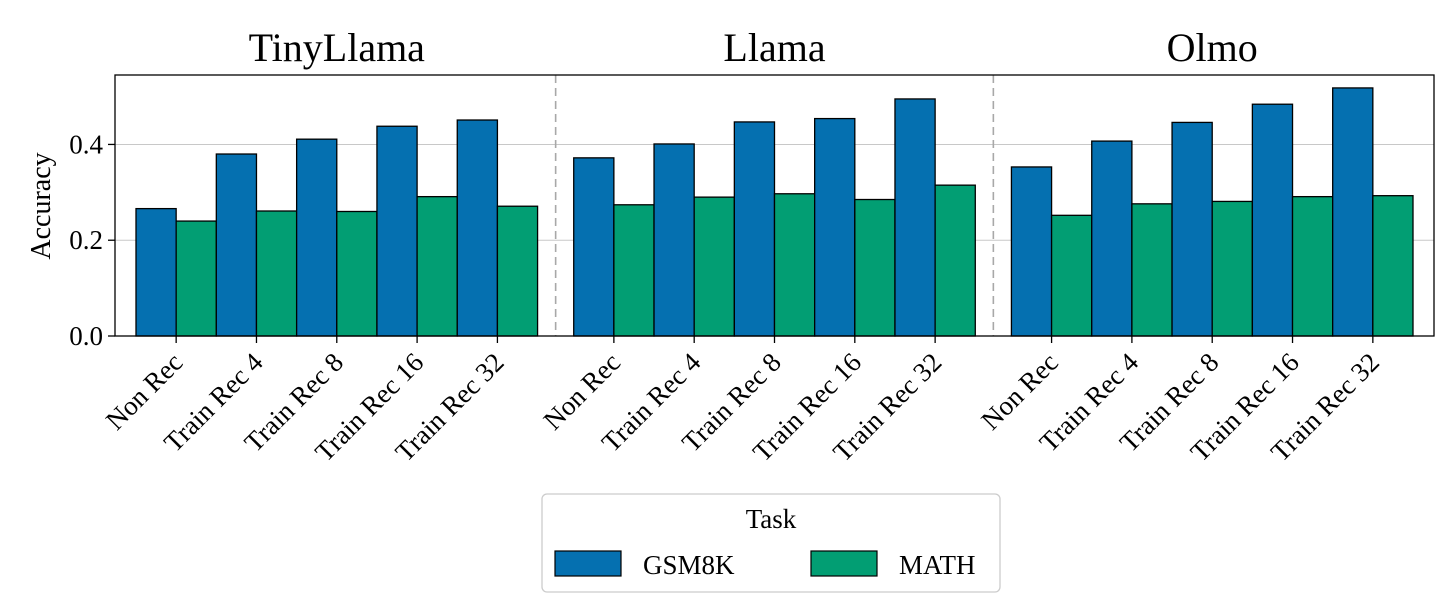 This screenshot has width=1456, height=602. What do you see at coordinates (86, 240) in the screenshot?
I see `y-tick-label-1: 0.2` at bounding box center [86, 240].